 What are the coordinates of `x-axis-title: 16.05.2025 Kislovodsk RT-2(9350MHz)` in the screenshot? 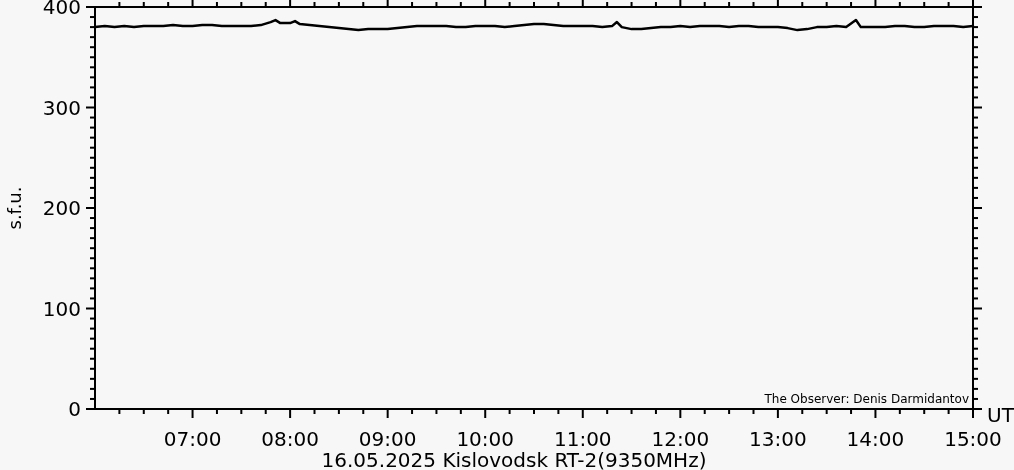 It's located at (514, 459).